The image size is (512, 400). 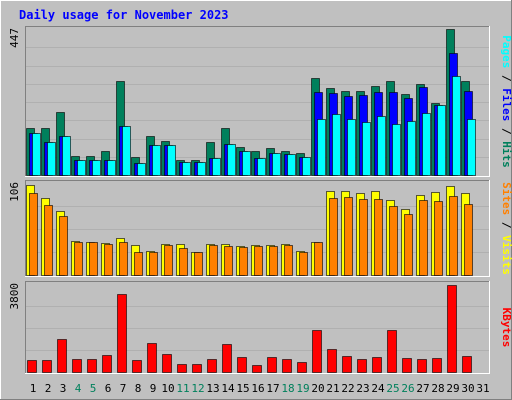 I want to click on series-legend-label: Pages / Files / Hits, so click(x=506, y=101).